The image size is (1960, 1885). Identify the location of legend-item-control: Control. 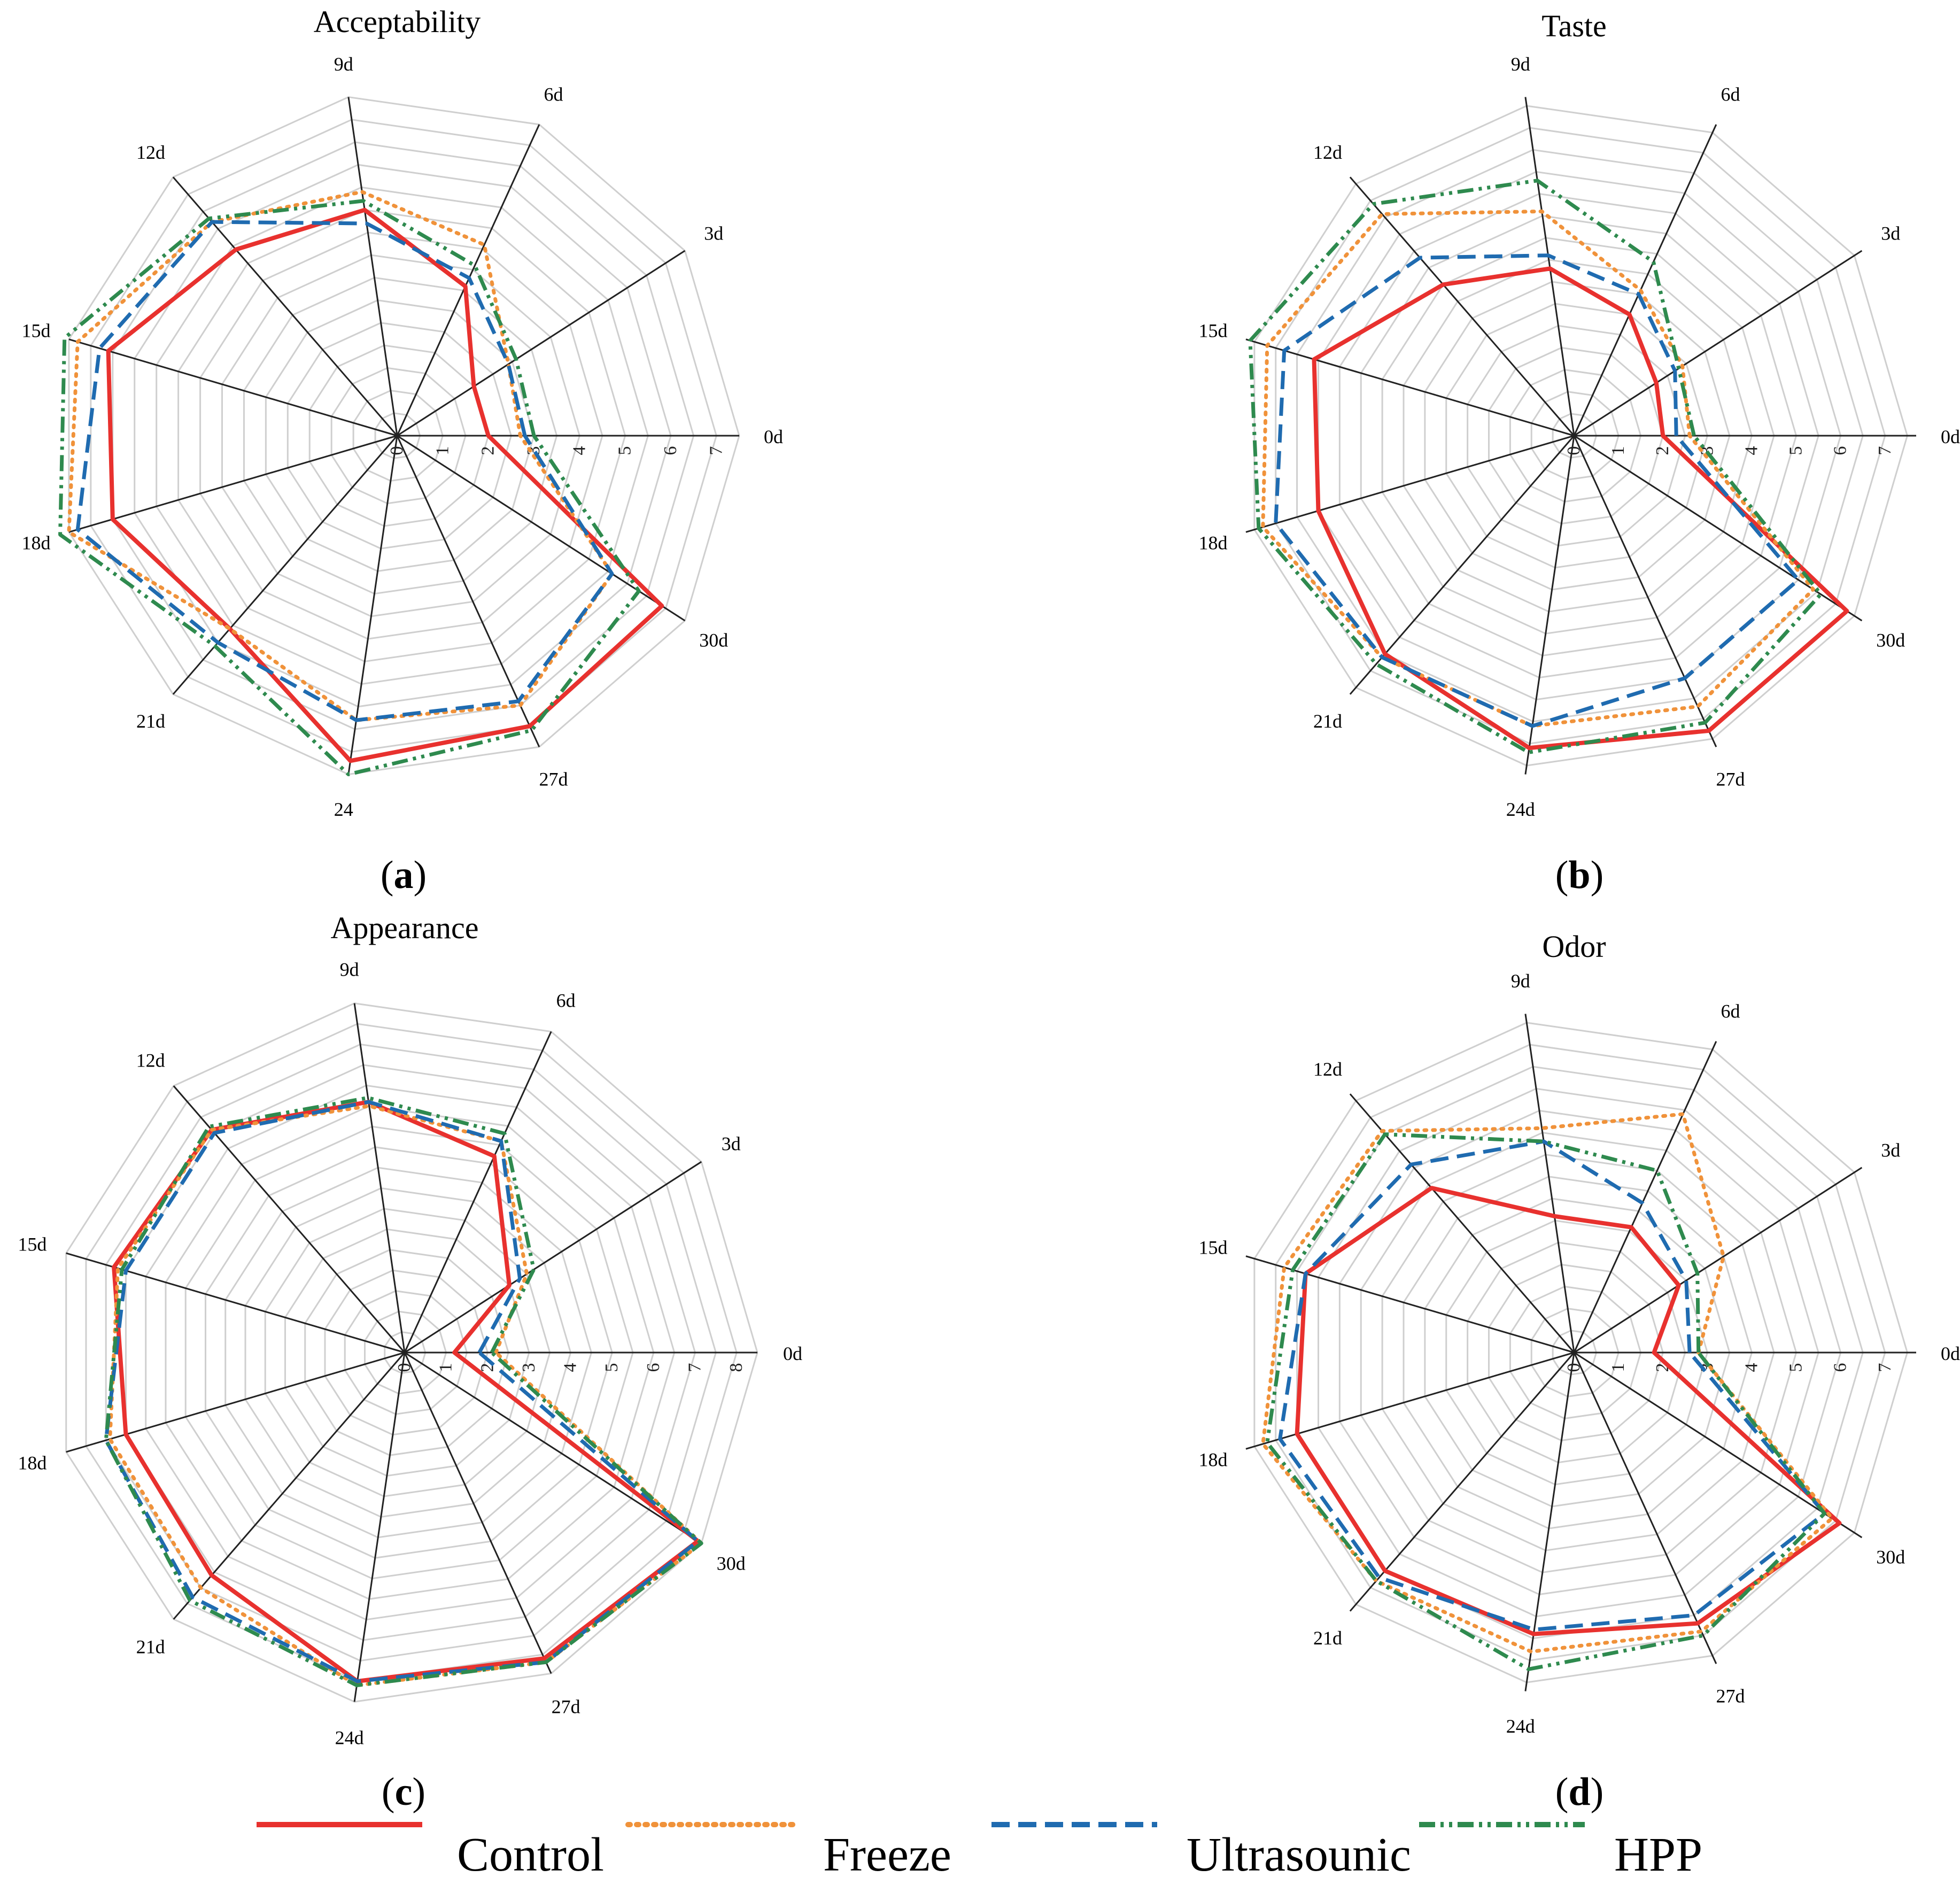
(441, 1832).